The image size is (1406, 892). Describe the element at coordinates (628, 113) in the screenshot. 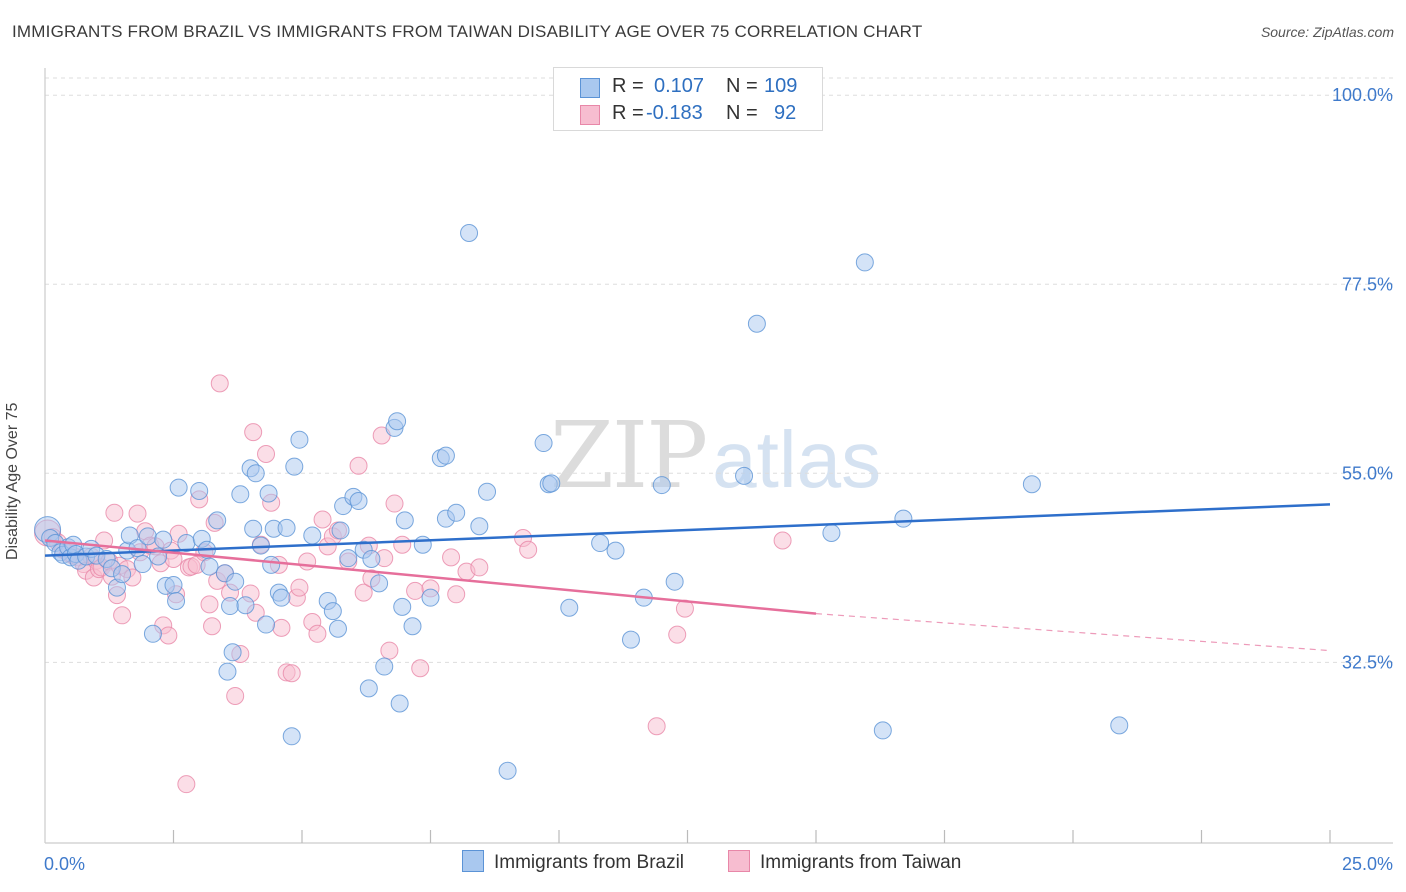

I see `taiwan-r-label: R =` at that location.